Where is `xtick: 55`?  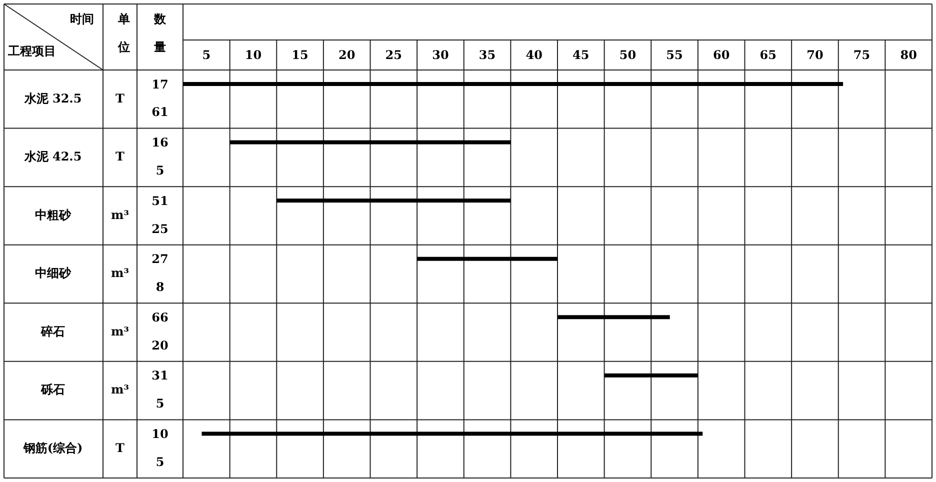 xtick: 55 is located at coordinates (674, 55).